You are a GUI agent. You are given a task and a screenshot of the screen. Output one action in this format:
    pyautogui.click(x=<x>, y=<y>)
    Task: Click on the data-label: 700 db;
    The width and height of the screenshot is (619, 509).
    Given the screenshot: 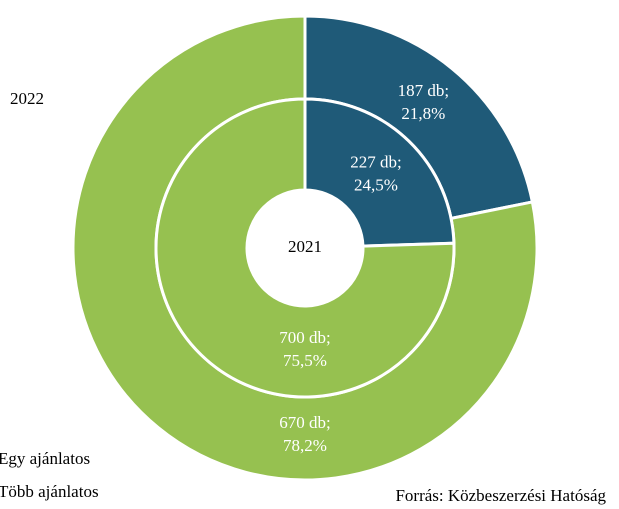 What is the action you would take?
    pyautogui.click(x=304, y=337)
    